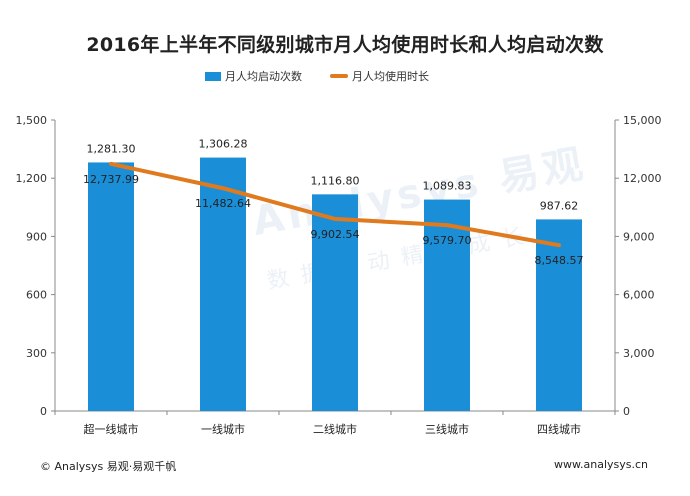 Image resolution: width=690 pixels, height=496 pixels. What do you see at coordinates (36, 295) in the screenshot?
I see `y-tick-label-left: 600` at bounding box center [36, 295].